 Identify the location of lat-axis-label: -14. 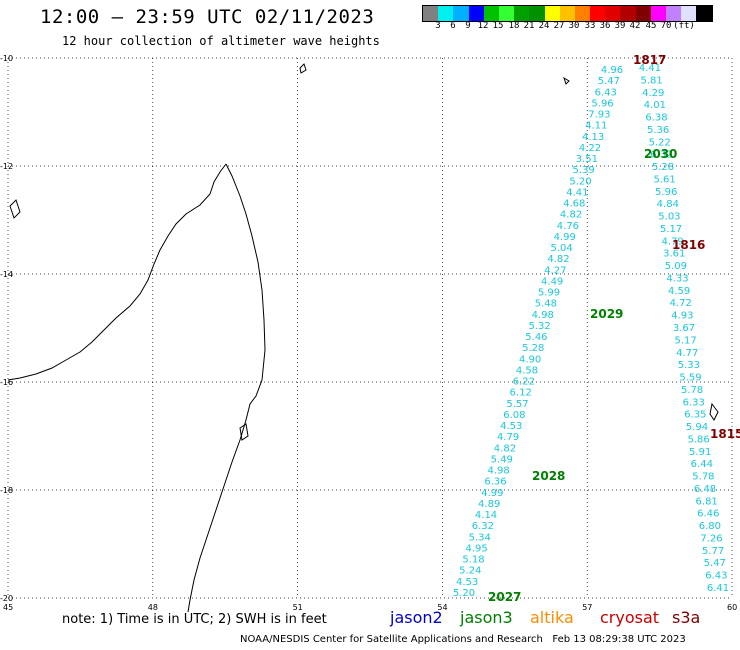
(6, 274).